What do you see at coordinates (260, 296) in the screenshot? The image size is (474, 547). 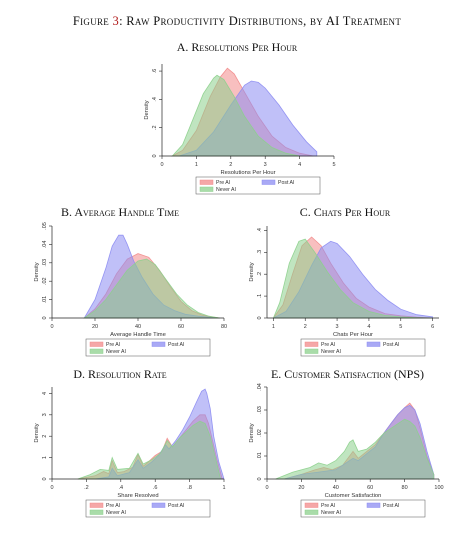 I see `y-tick-label: .1` at bounding box center [260, 296].